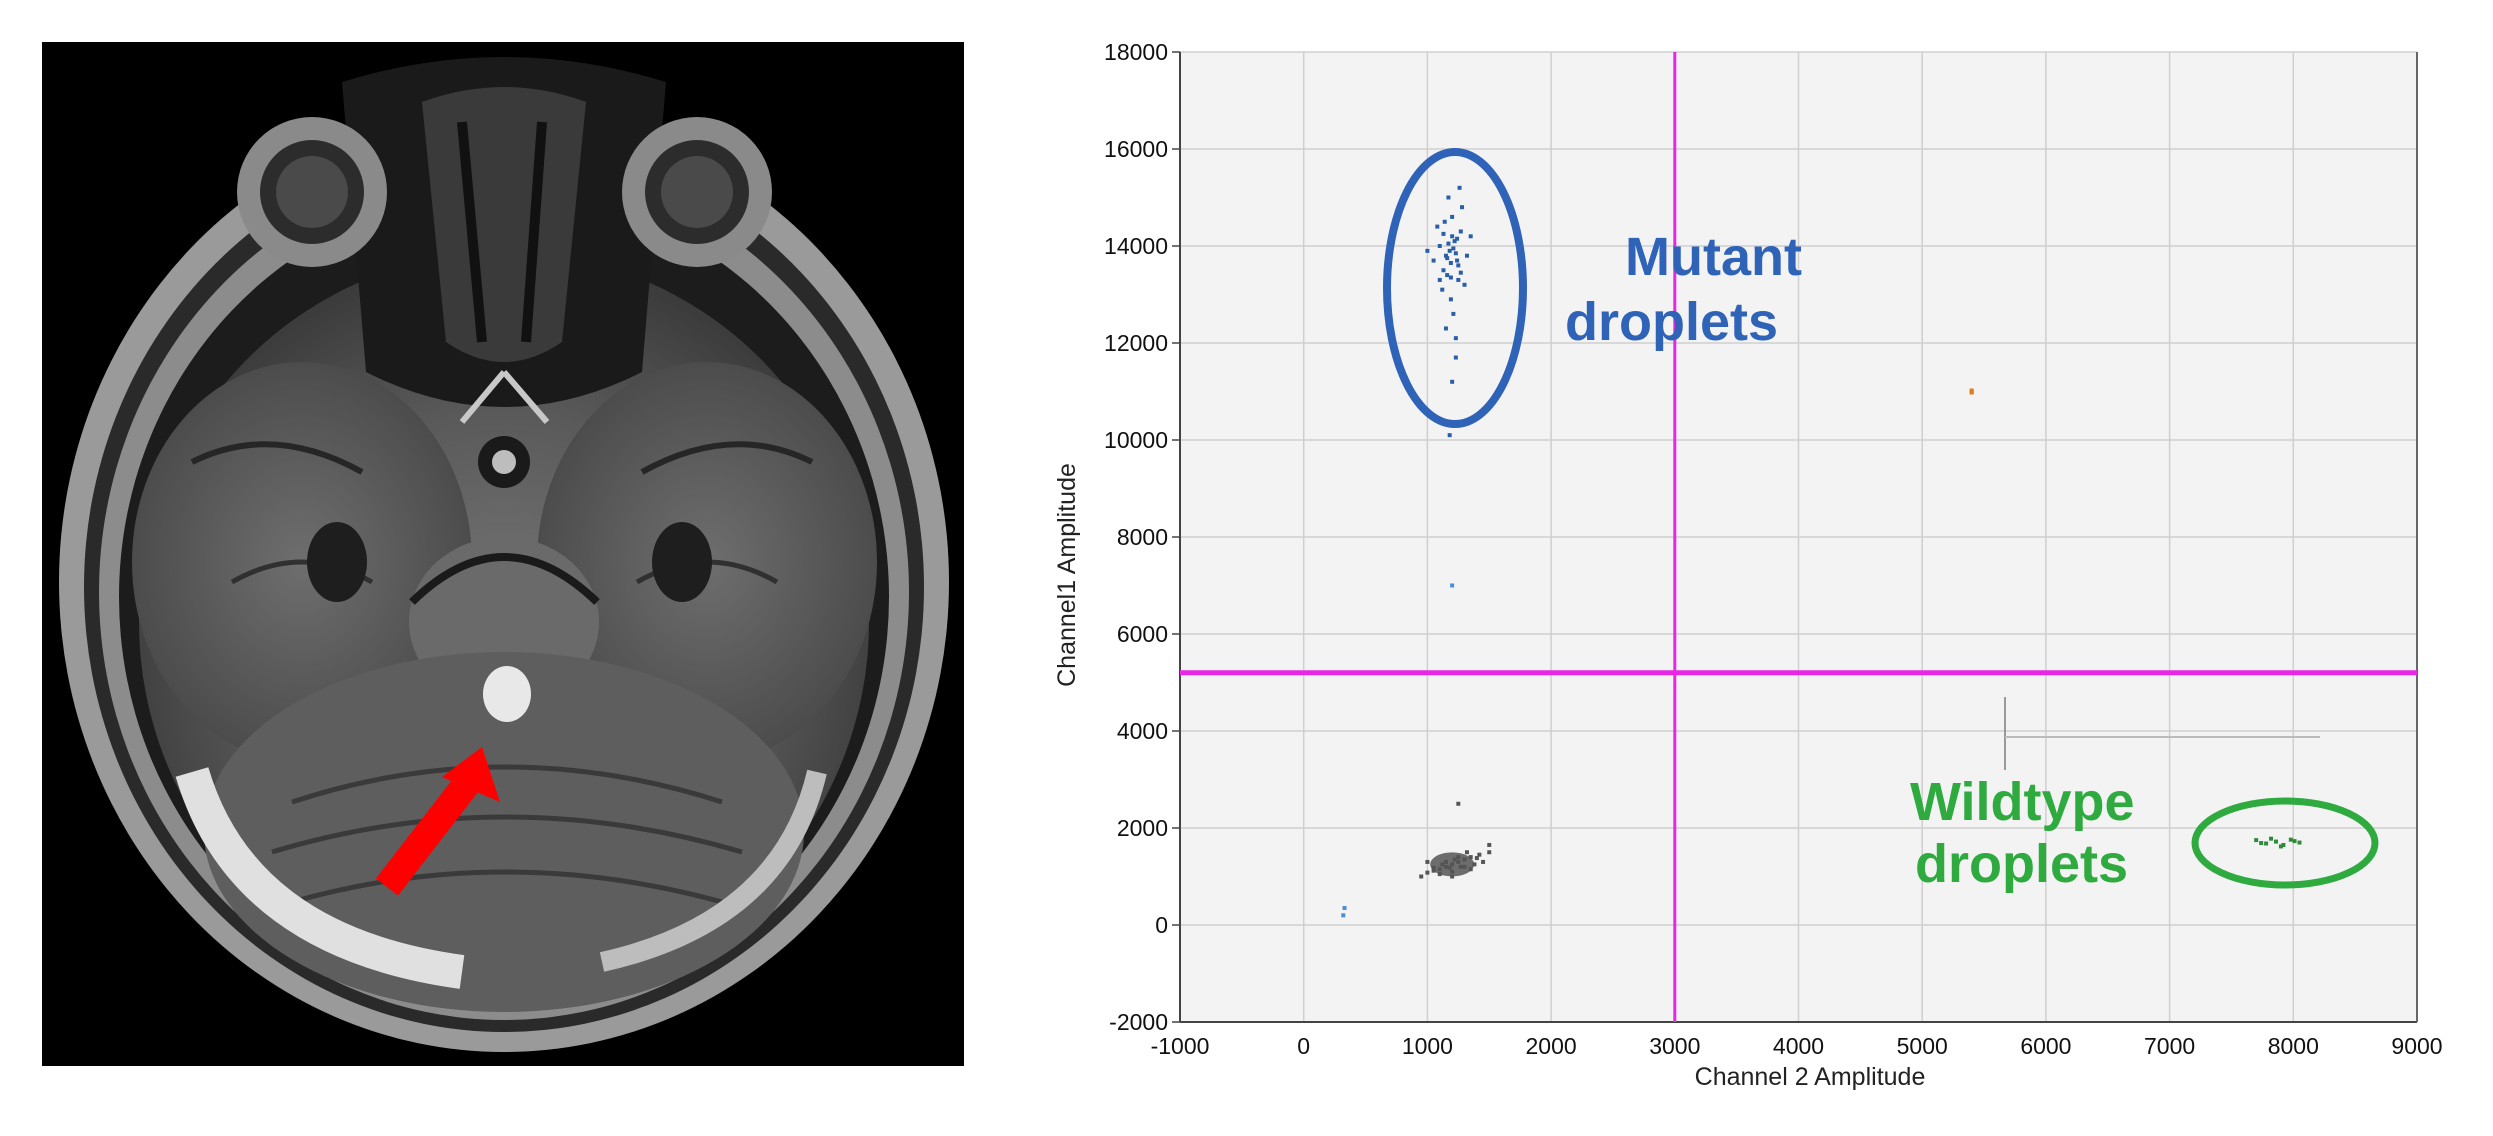 The height and width of the screenshot is (1136, 2493). I want to click on y-tick-label: 12000, so click(1136, 343).